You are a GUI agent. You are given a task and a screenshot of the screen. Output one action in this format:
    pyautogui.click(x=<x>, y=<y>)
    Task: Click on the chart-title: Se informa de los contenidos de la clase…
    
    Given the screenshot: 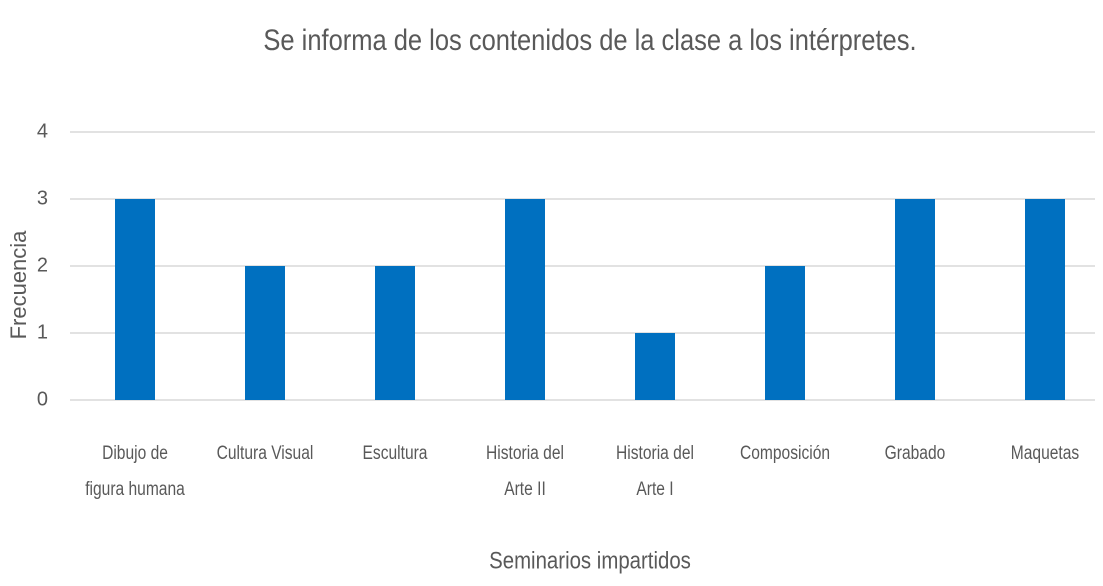 What is the action you would take?
    pyautogui.click(x=589, y=39)
    